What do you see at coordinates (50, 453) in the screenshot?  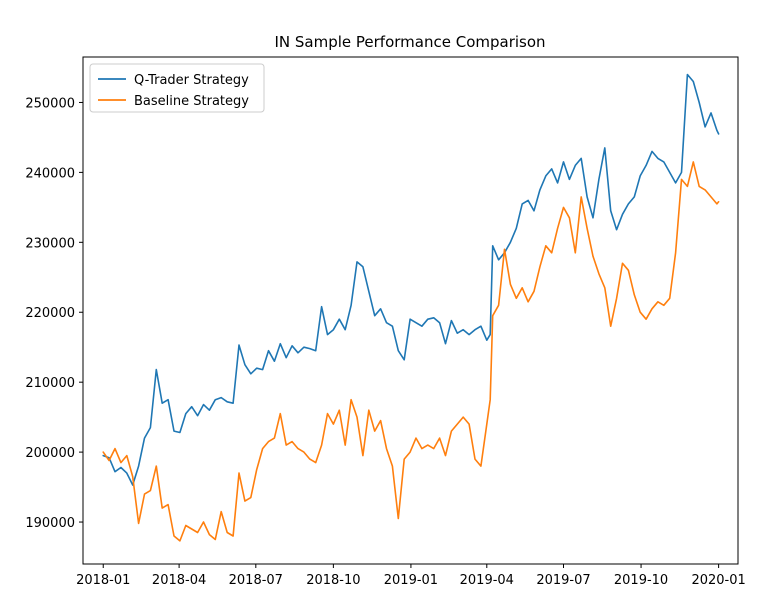 I see `y-tick-label: 200000` at bounding box center [50, 453].